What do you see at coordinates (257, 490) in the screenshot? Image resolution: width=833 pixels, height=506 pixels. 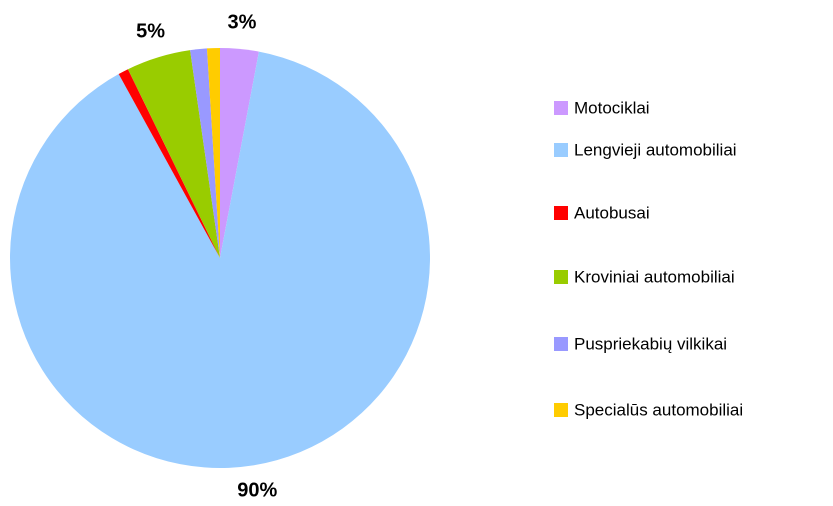 I see `data-label: 90%` at bounding box center [257, 490].